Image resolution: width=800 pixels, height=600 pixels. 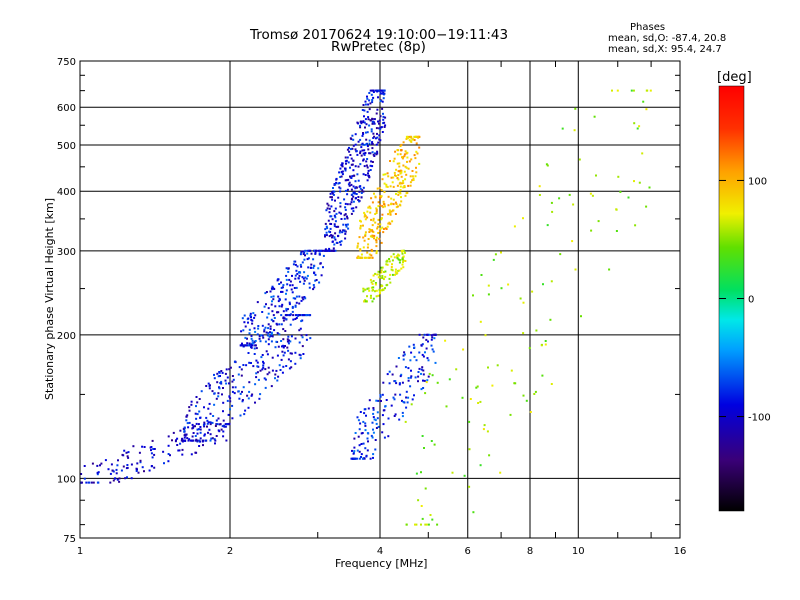 What do you see at coordinates (66, 108) in the screenshot?
I see `y-tick-label: 600` at bounding box center [66, 108].